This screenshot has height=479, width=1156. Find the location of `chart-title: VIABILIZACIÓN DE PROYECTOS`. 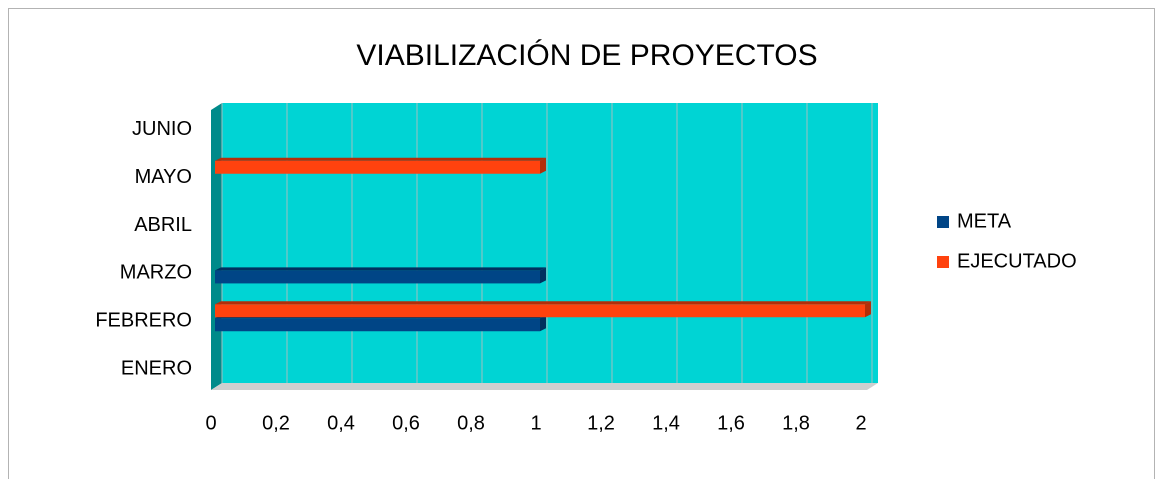

chart-title: VIABILIZACIÓN DE PROYECTOS is located at coordinates (586, 55).